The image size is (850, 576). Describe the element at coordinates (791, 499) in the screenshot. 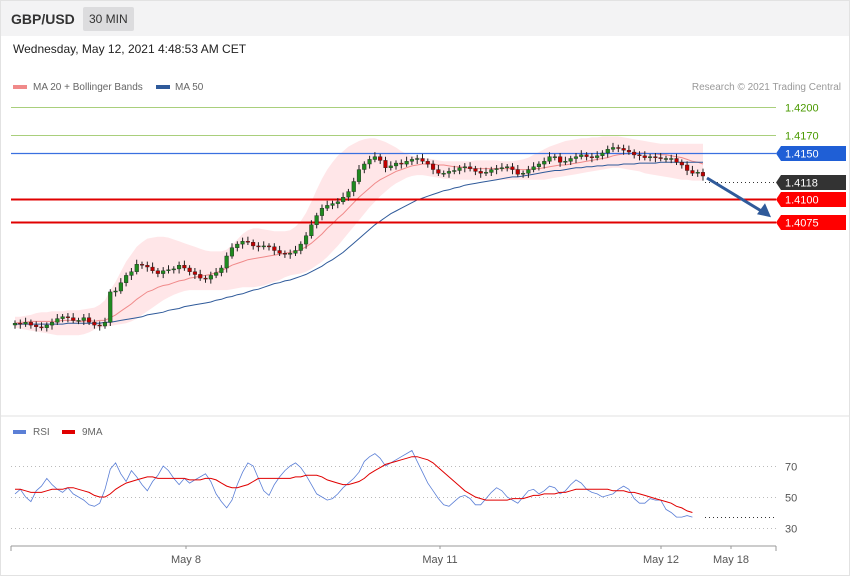

I see `rsi-axis-label-50: 50` at that location.